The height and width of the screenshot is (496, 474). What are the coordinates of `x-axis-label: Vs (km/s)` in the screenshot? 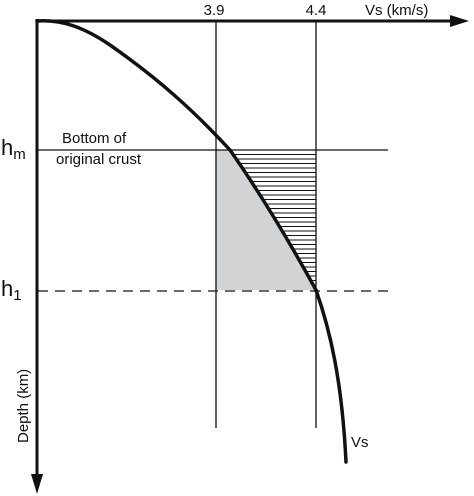 It's located at (396, 10).